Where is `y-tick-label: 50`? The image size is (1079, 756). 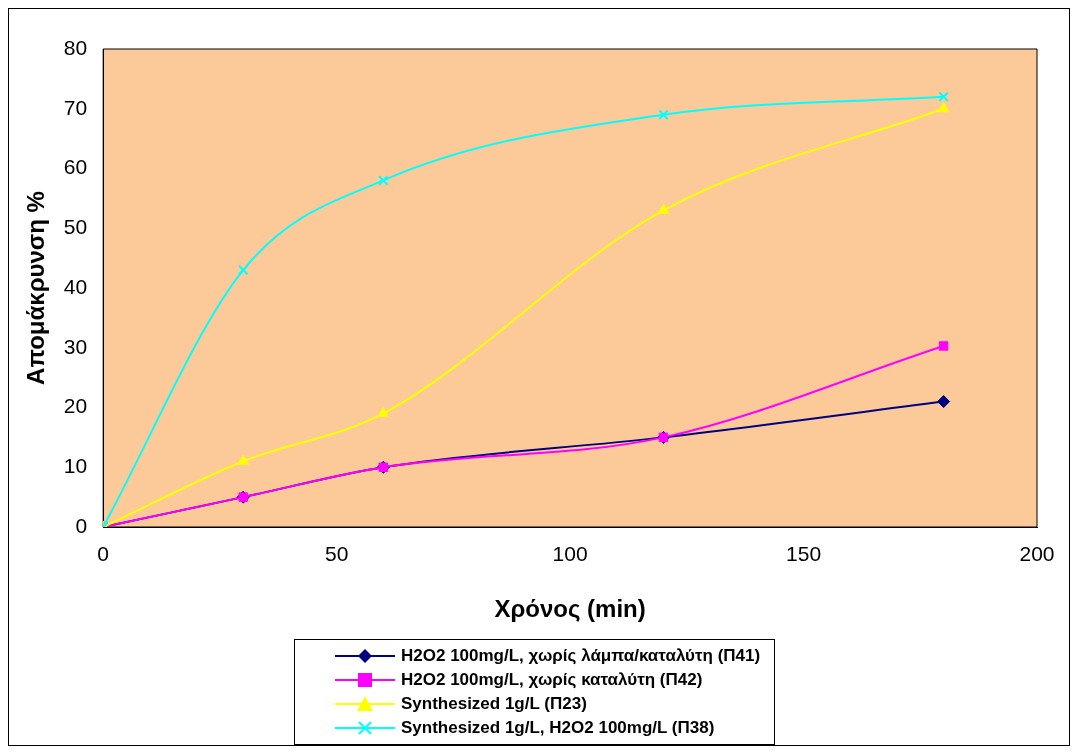
y-tick-label: 50 is located at coordinates (75, 227).